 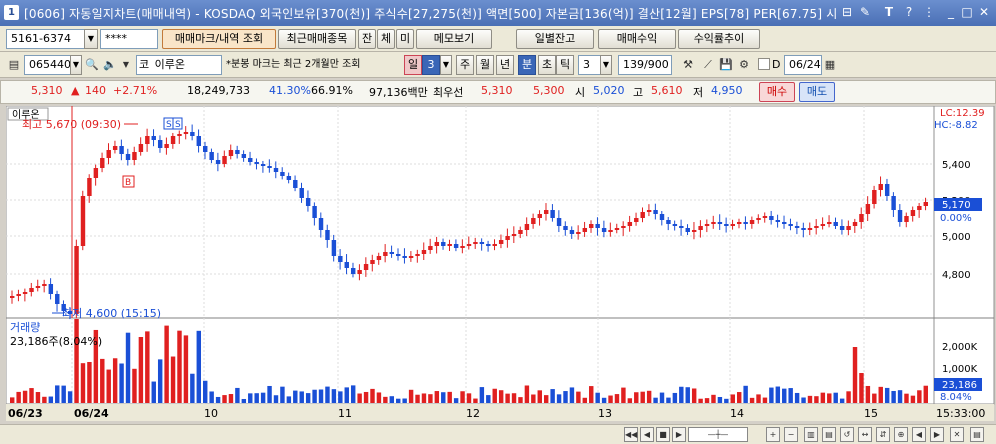 What do you see at coordinates (219, 39) in the screenshot?
I see `trade-mark-view-button: 매매마크/내역 조회` at bounding box center [219, 39].